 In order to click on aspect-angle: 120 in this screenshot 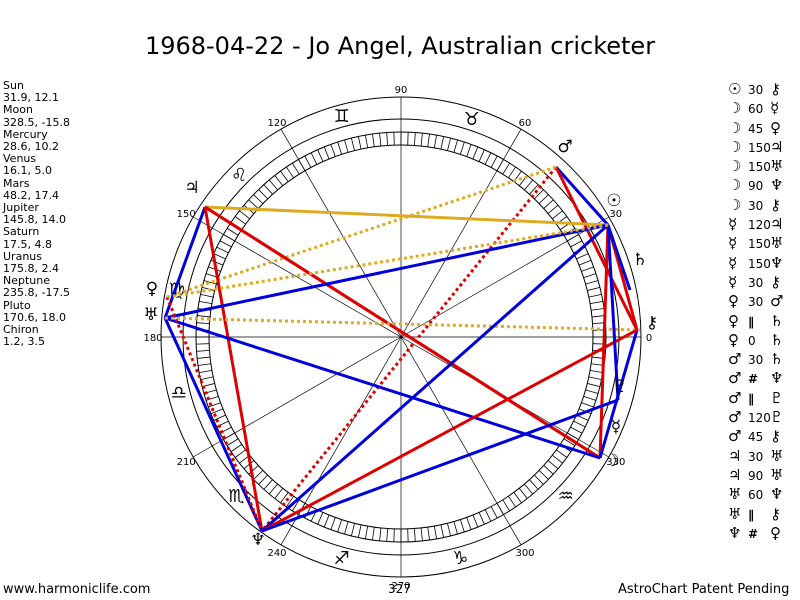, I will do `click(759, 418)`.